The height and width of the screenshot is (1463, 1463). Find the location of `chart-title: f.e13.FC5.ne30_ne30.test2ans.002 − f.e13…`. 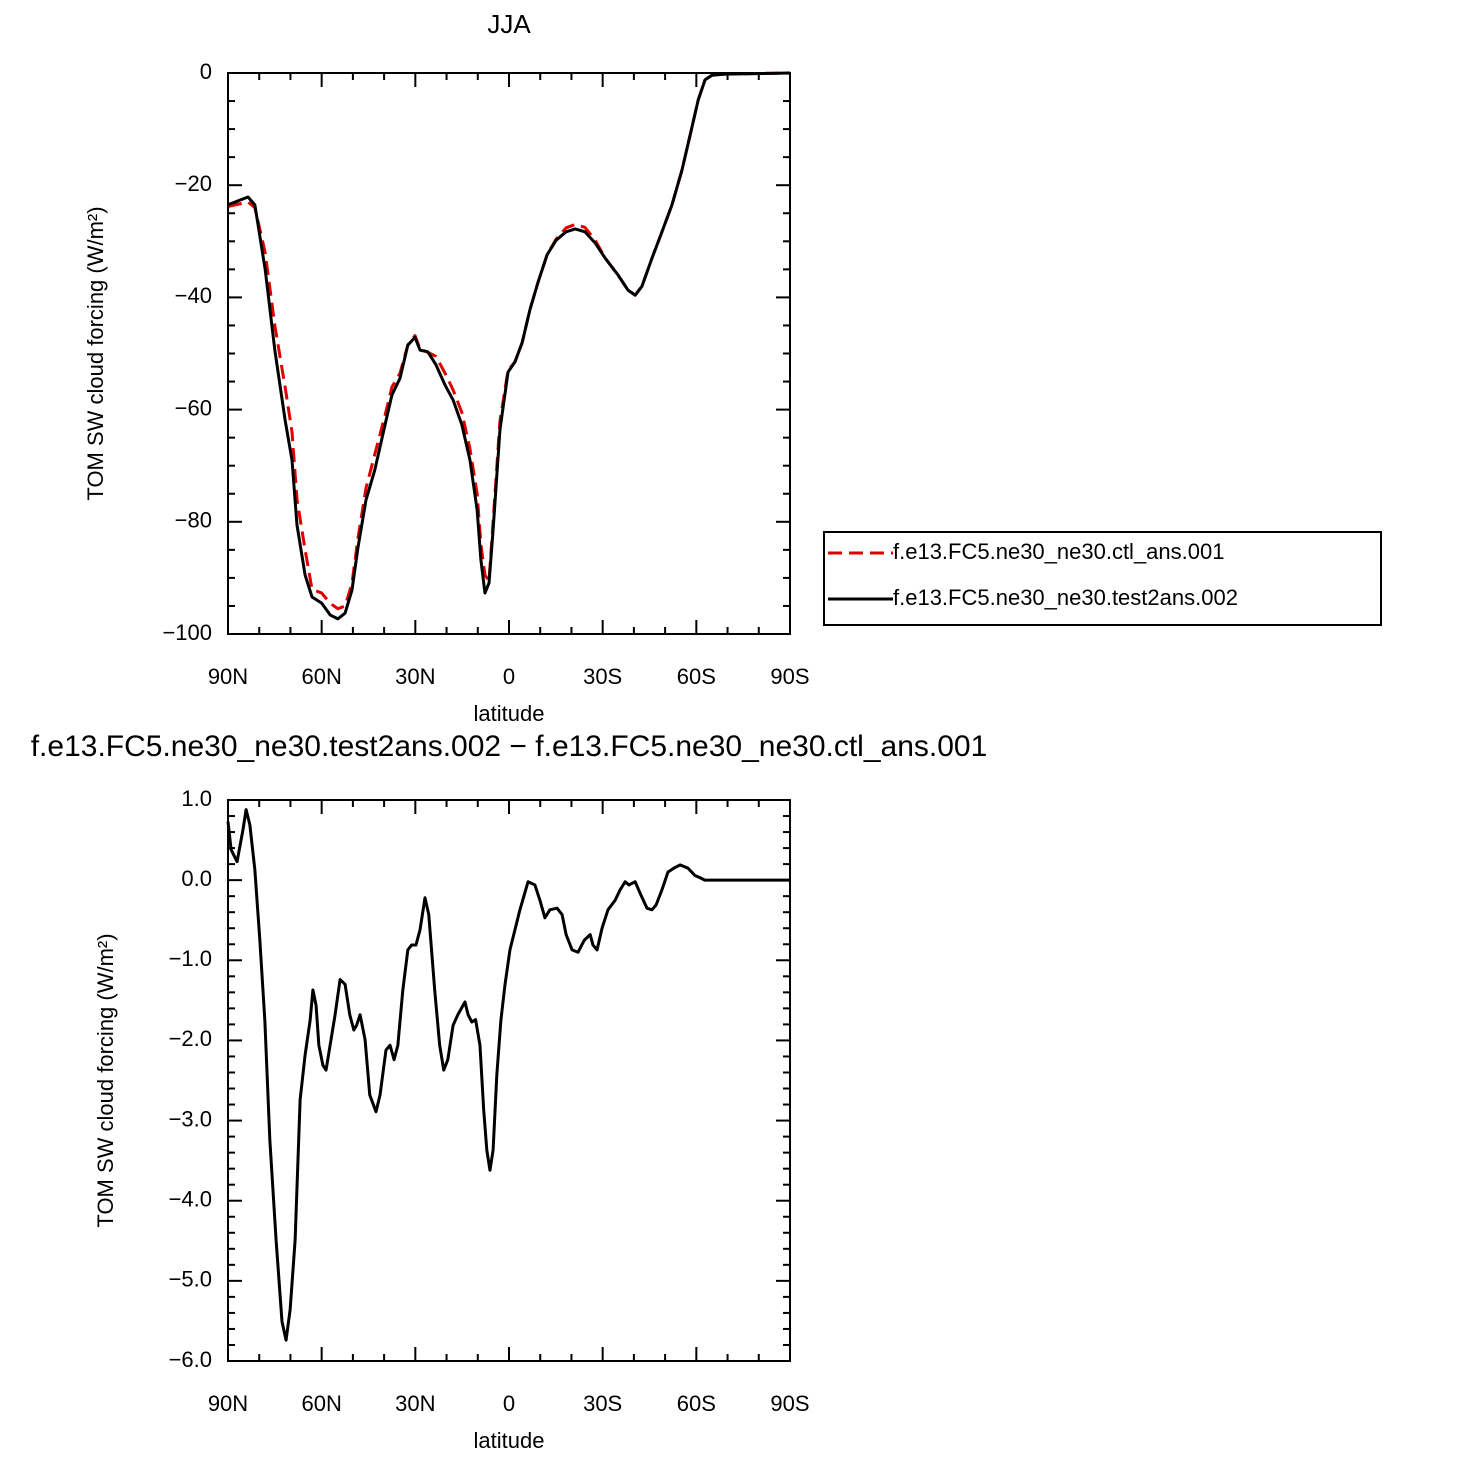

chart-title: f.e13.FC5.ne30_ne30.test2ans.002 − f.e13… is located at coordinates (509, 746).